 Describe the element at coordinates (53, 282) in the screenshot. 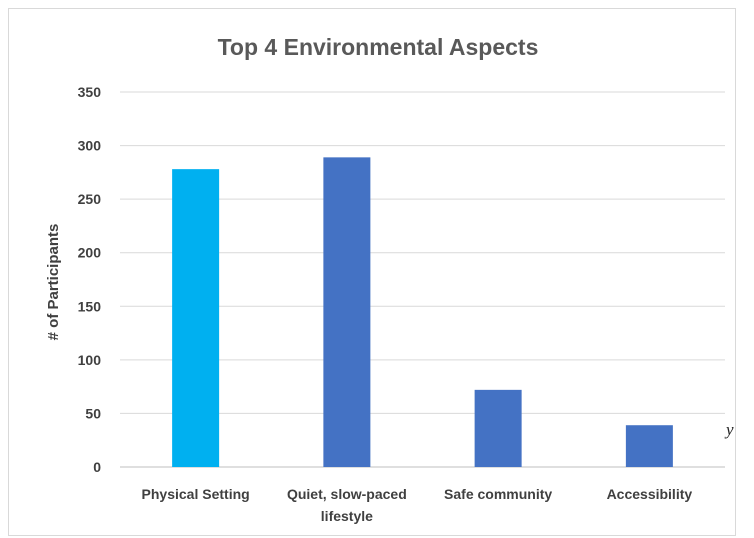

I see `y-axis-label: # of Participants` at that location.